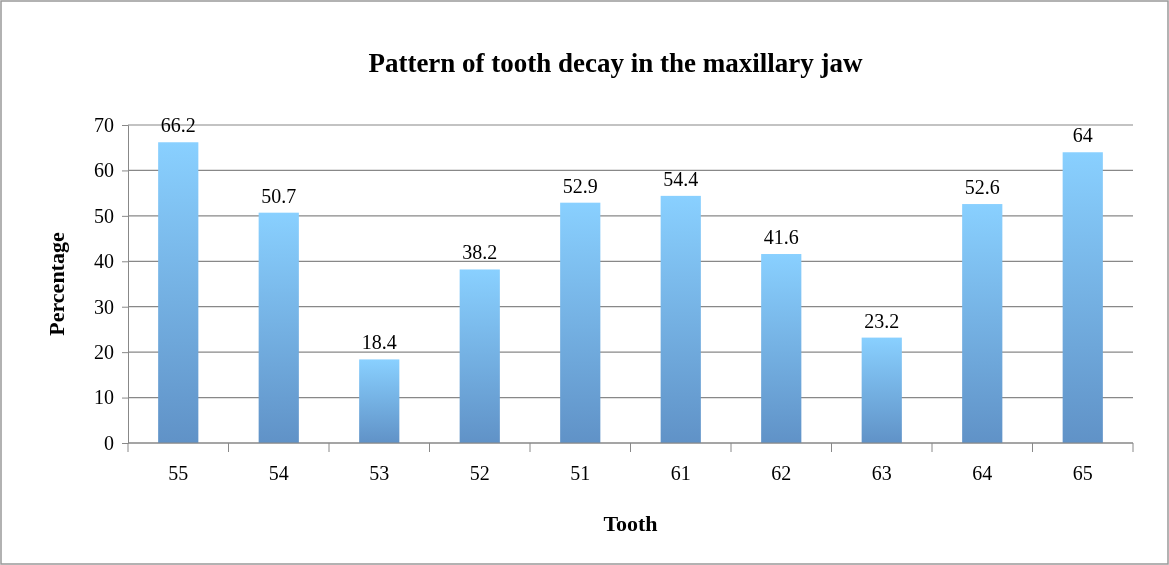  What do you see at coordinates (379, 342) in the screenshot?
I see `data-label: 18.4` at bounding box center [379, 342].